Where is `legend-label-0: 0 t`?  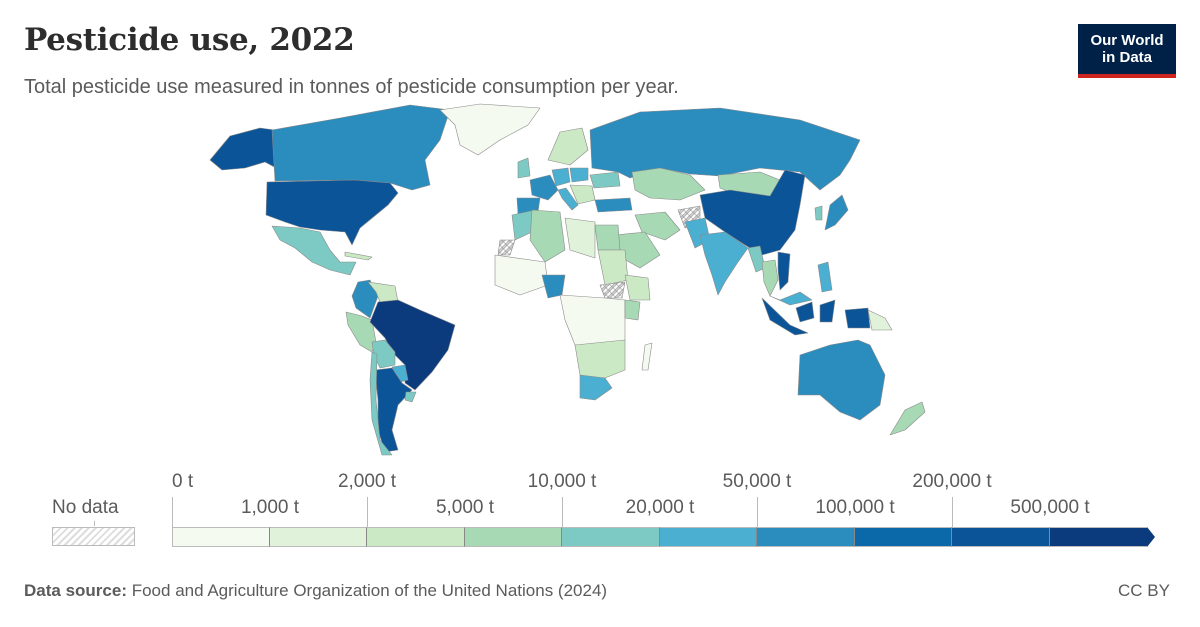 legend-label-0: 0 t is located at coordinates (183, 481).